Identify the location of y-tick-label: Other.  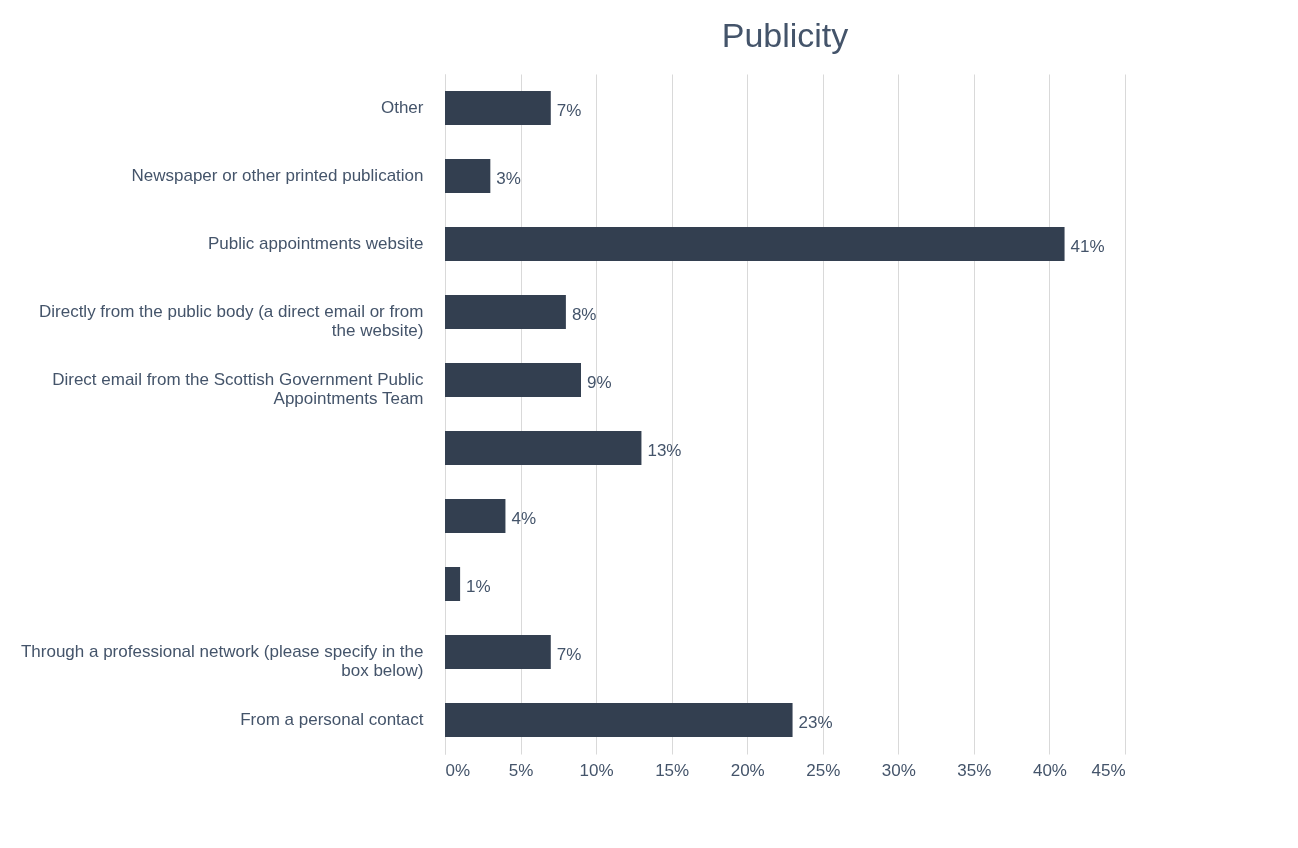
(402, 107).